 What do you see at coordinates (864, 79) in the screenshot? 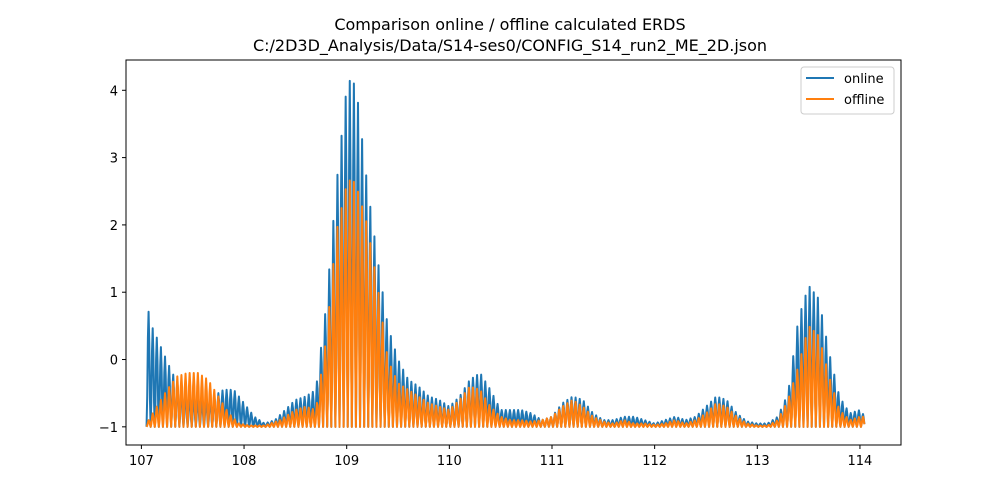
I see `legend-label-online: online` at bounding box center [864, 79].